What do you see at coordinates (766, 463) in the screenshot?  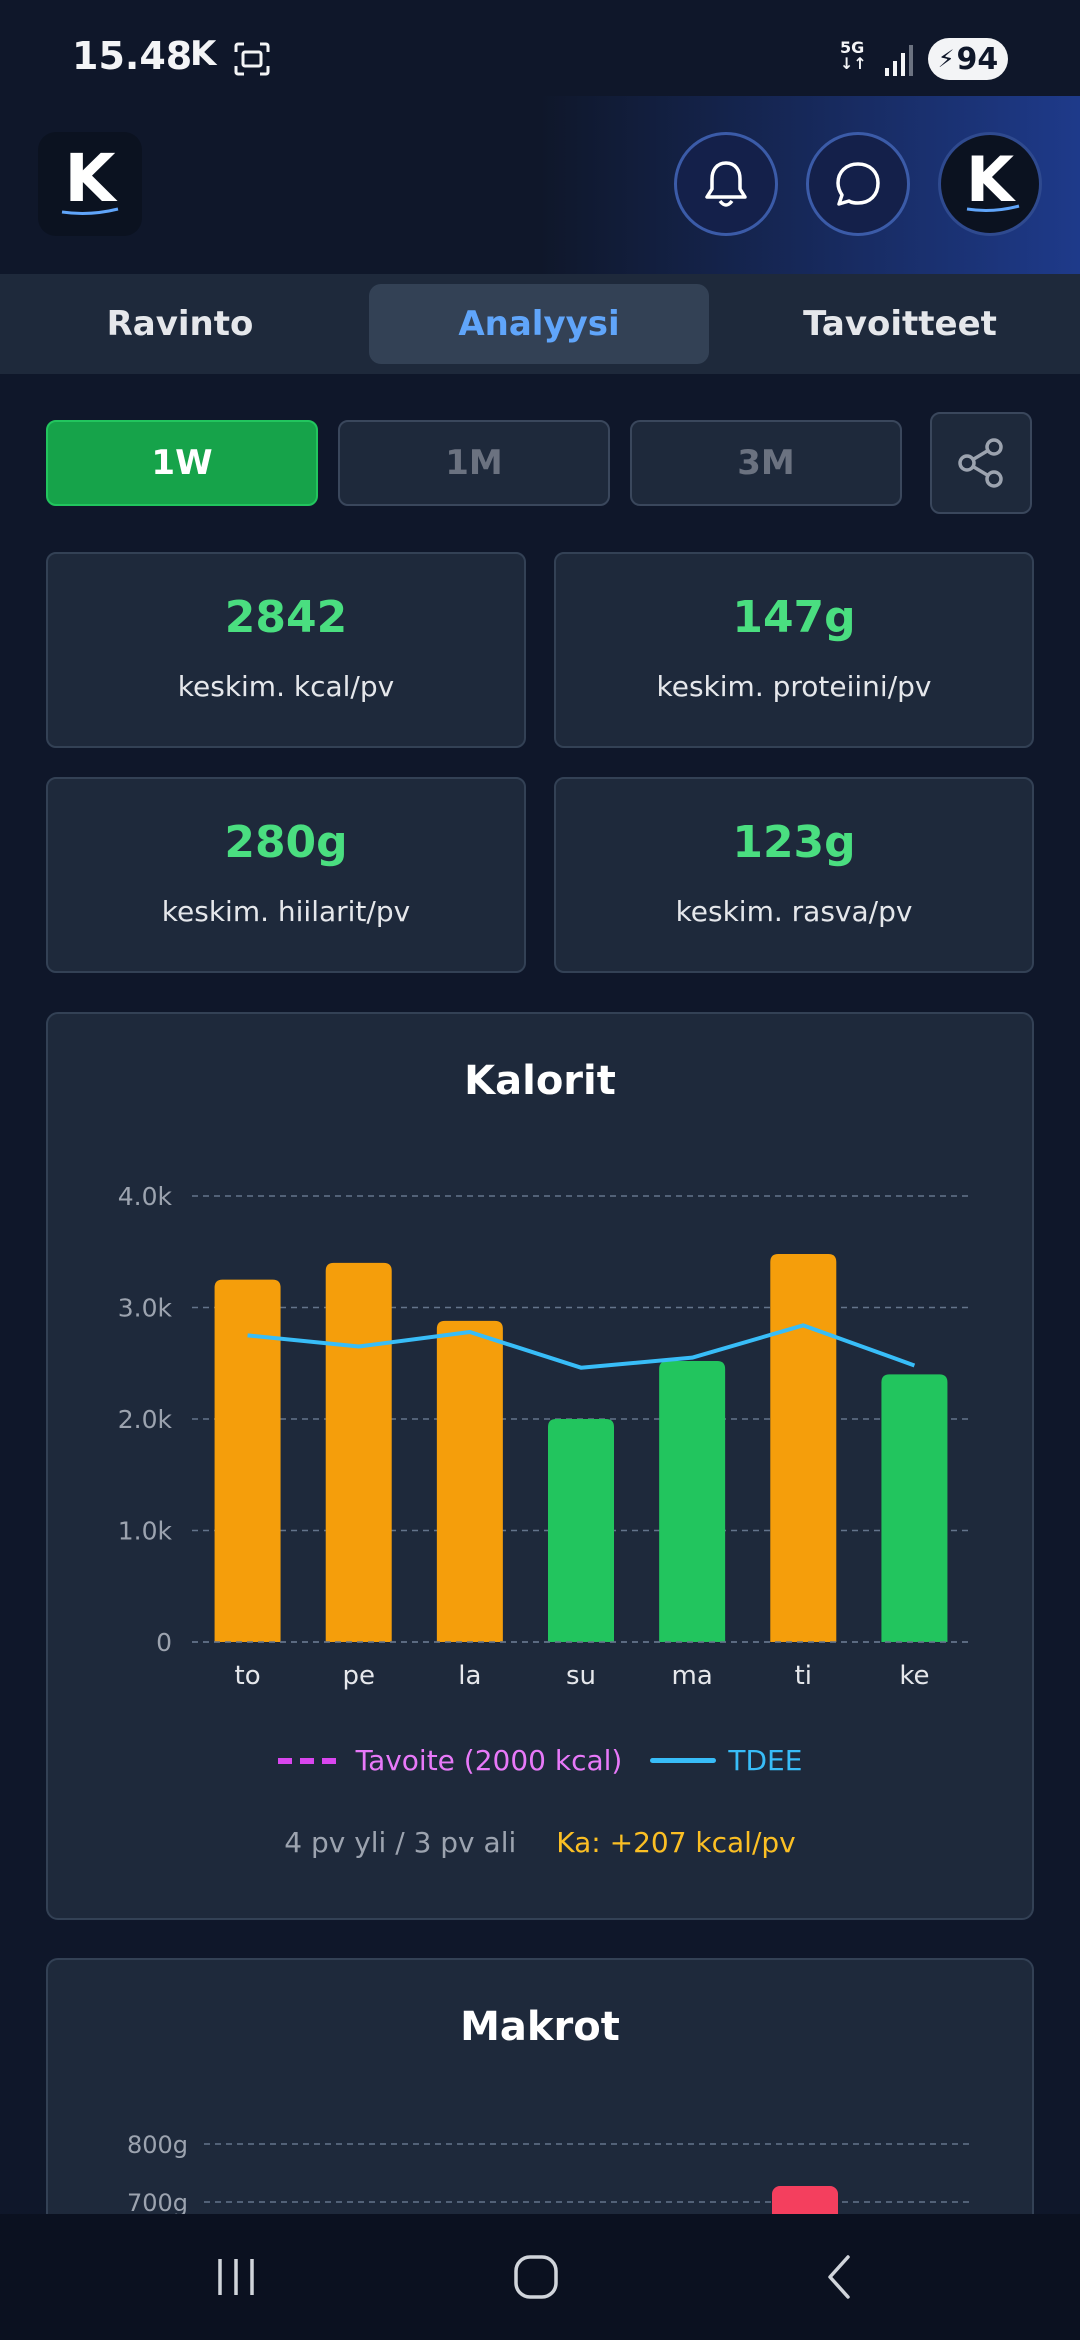 I see `period-3m-button: 3M` at bounding box center [766, 463].